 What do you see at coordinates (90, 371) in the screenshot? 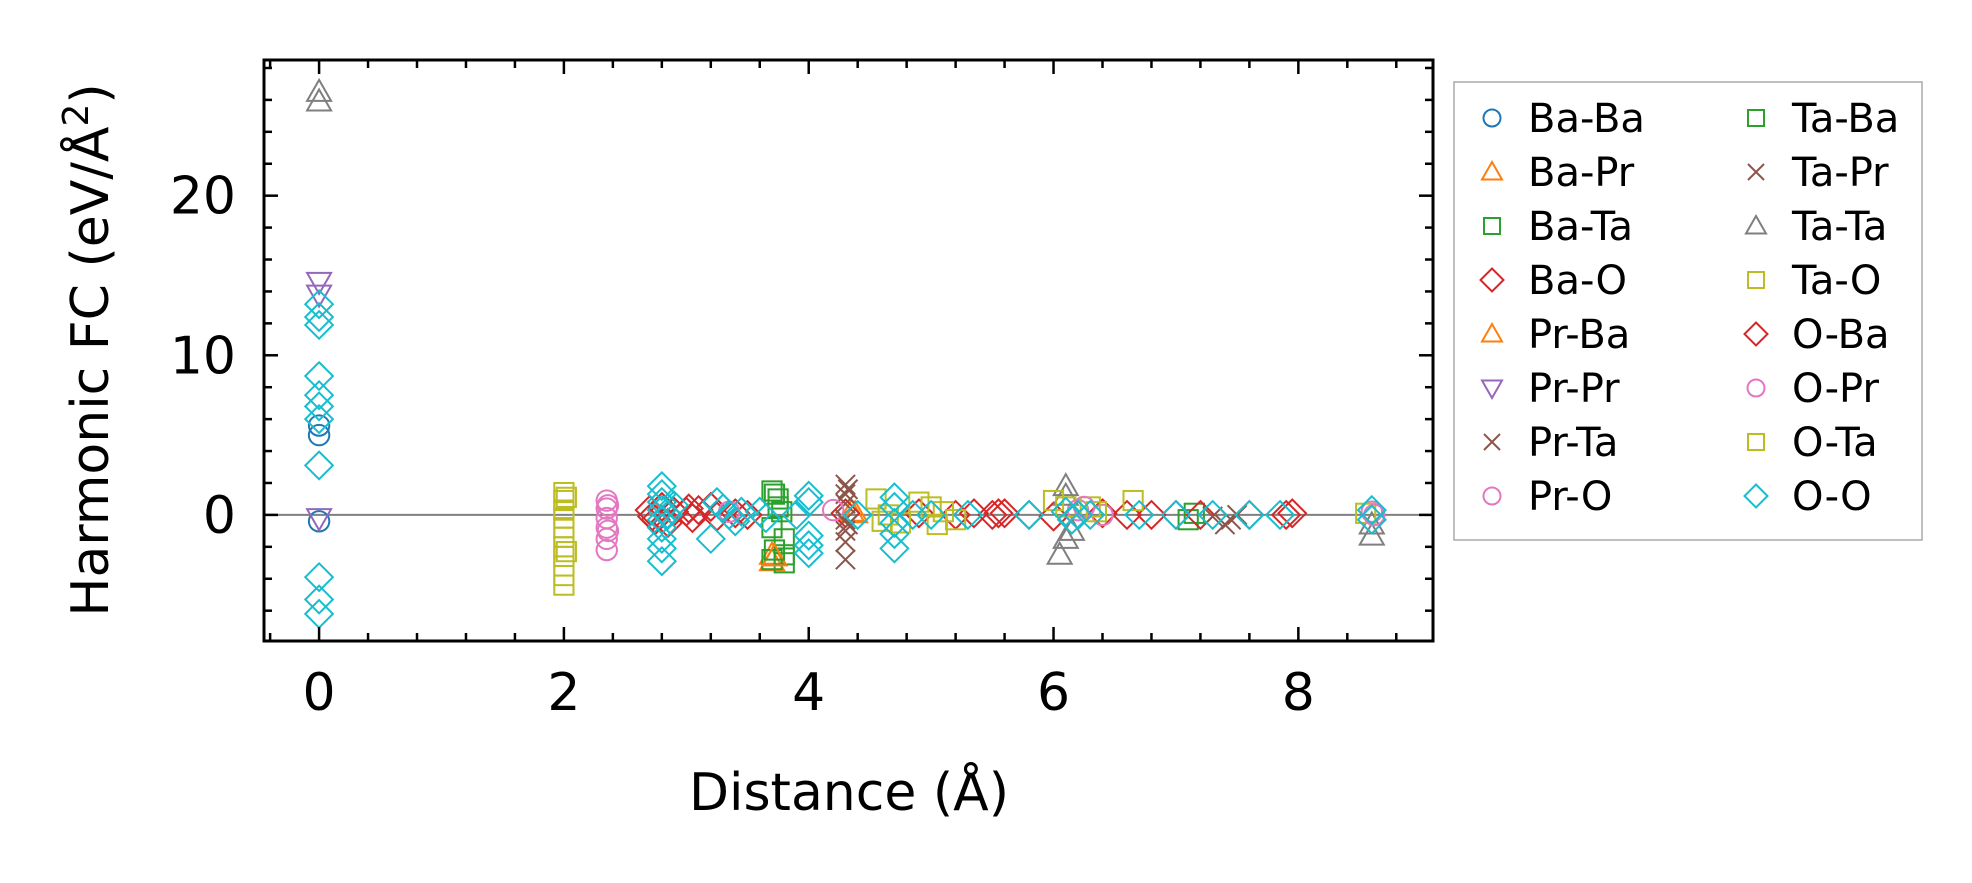
I see `y-axis-label-main: Harmonic FC (eV/Å` at bounding box center [90, 371].